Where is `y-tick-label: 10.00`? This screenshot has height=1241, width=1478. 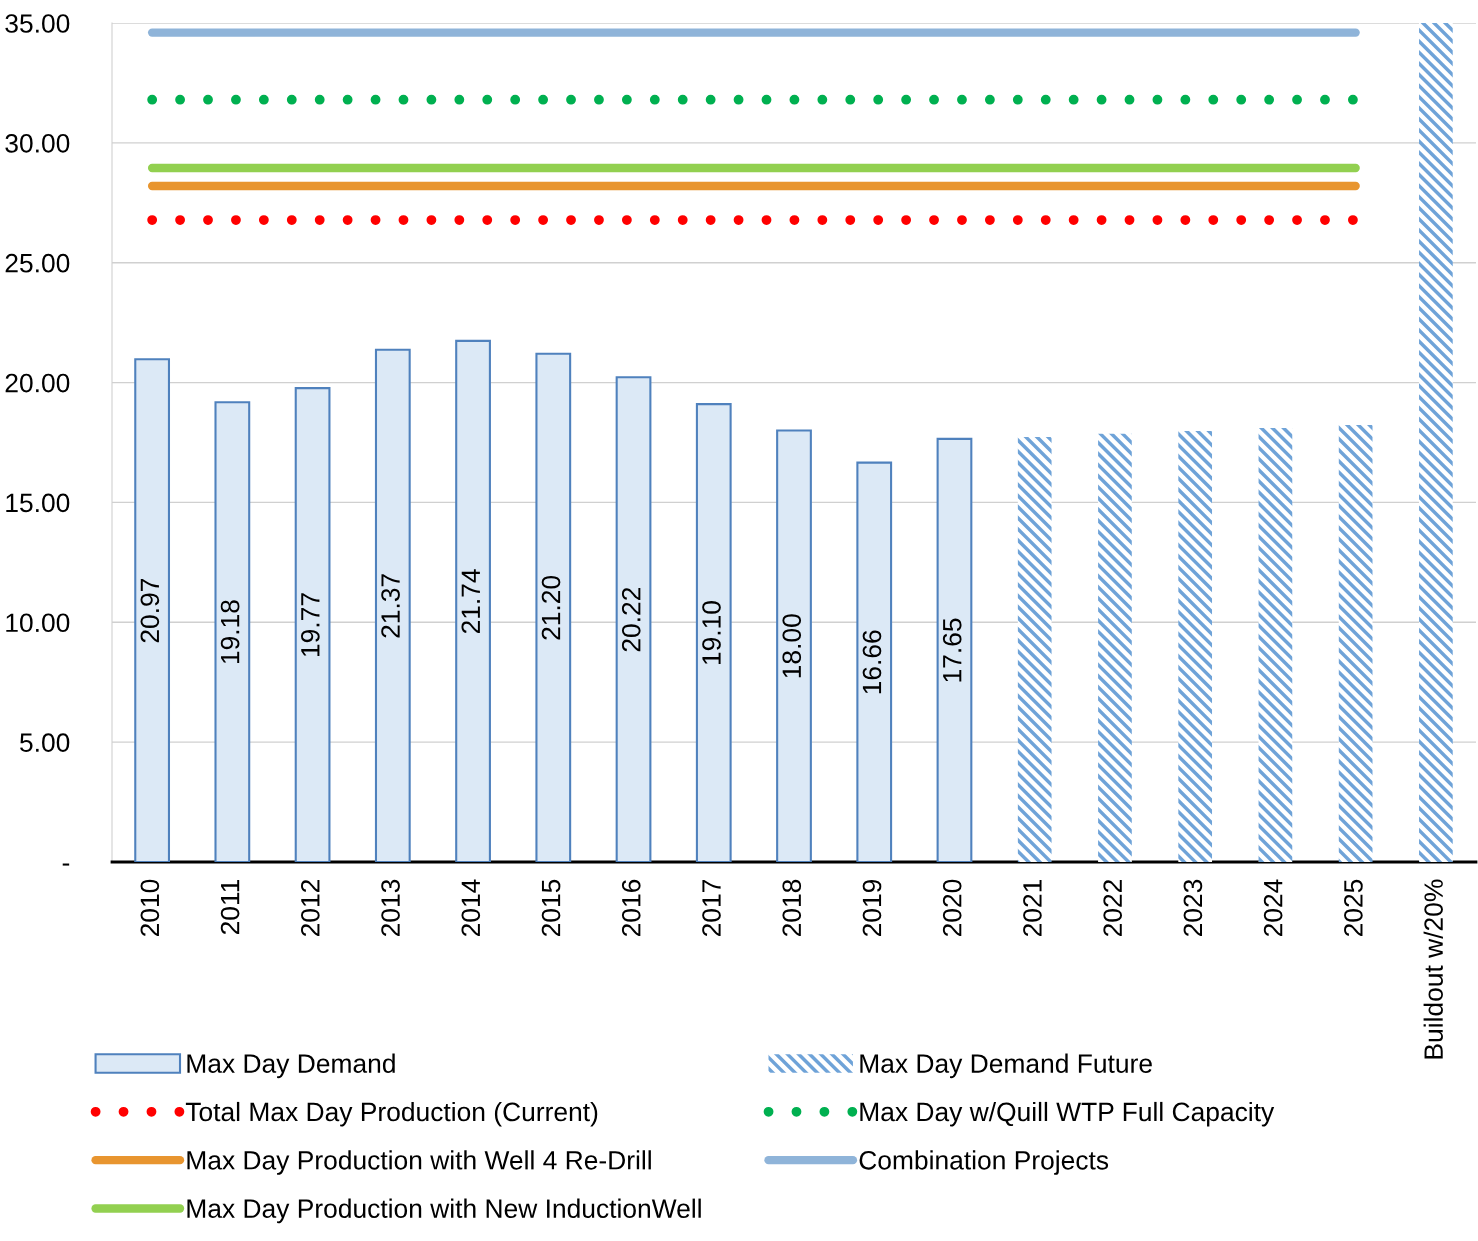 y-tick-label: 10.00 is located at coordinates (38, 623).